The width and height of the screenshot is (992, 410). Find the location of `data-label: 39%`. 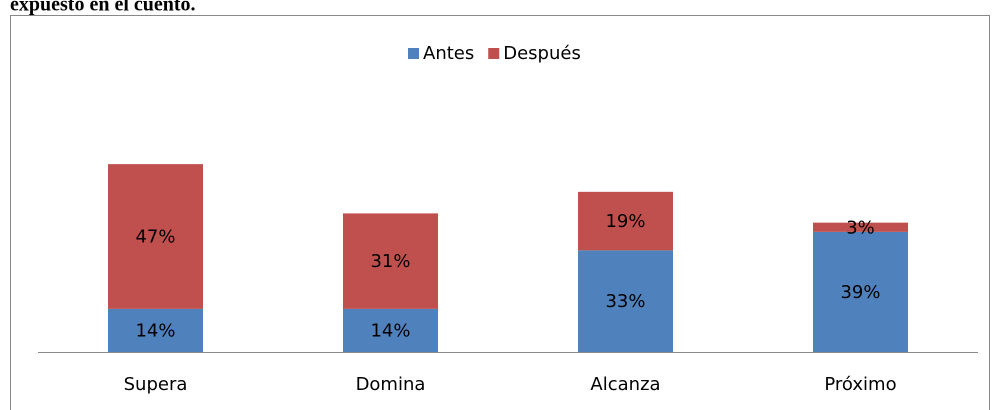

data-label: 39% is located at coordinates (860, 292).